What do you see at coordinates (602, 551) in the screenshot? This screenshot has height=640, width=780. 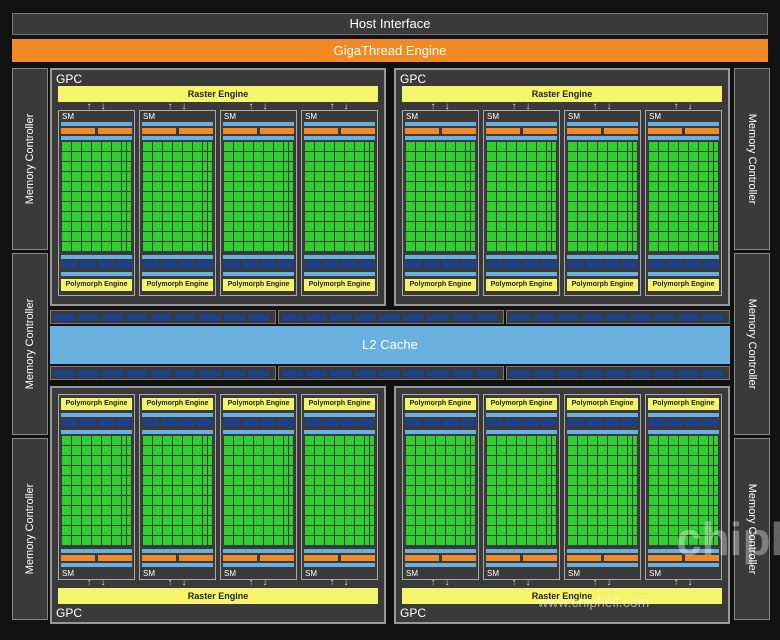 I see `register-file` at bounding box center [602, 551].